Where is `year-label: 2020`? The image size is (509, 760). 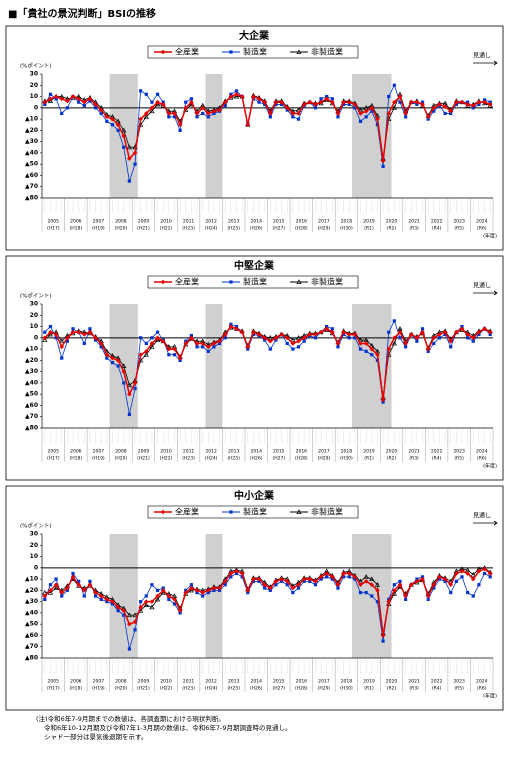
year-label: 2020 is located at coordinates (392, 682).